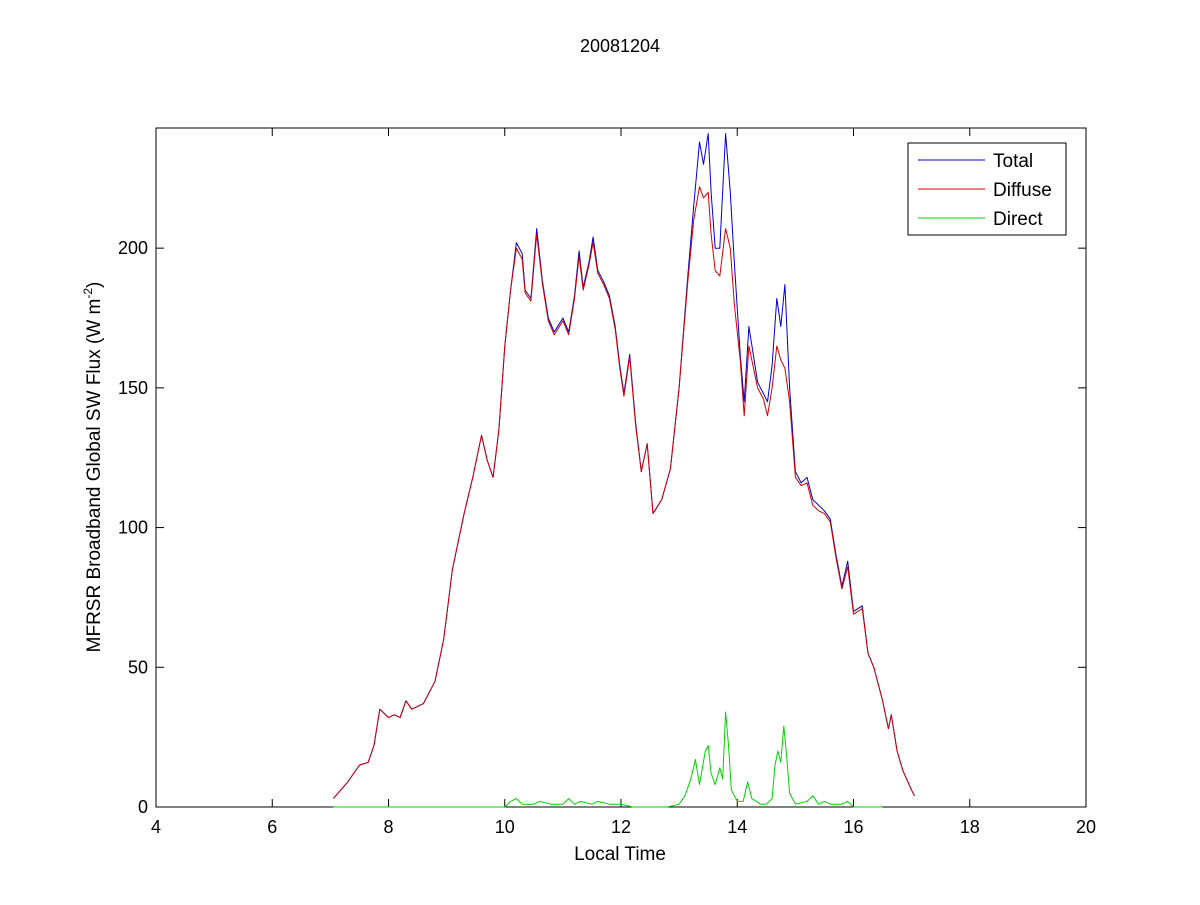 The image size is (1200, 905). What do you see at coordinates (133, 528) in the screenshot?
I see `y-tick-label: 100` at bounding box center [133, 528].